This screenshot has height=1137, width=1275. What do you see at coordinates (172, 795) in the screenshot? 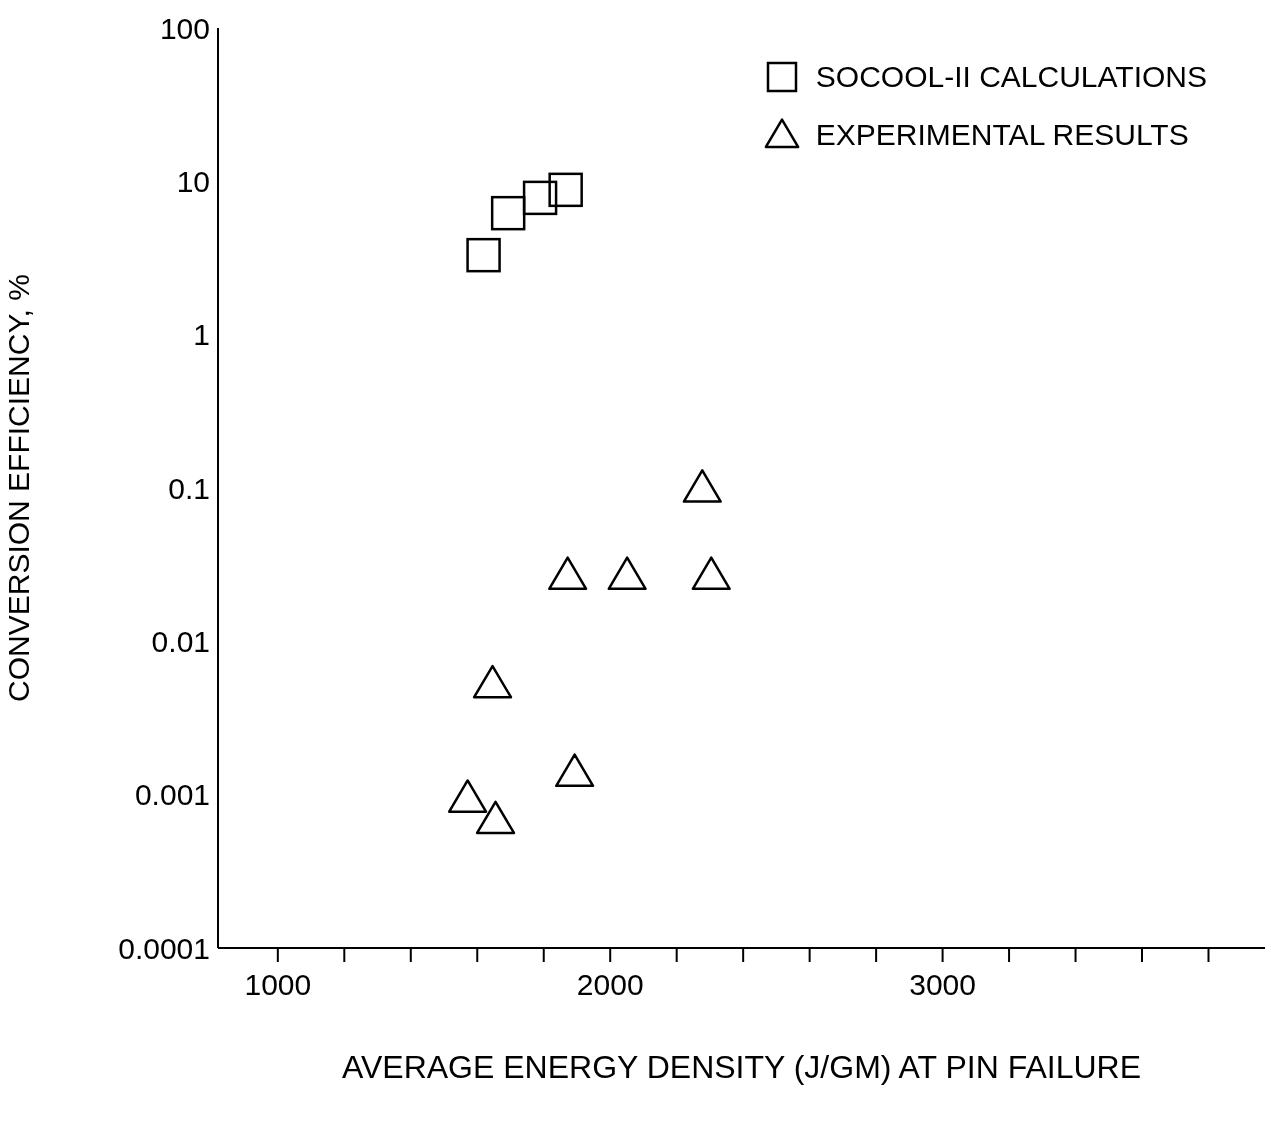
I see `y-tick-label: 0.001` at bounding box center [172, 795].